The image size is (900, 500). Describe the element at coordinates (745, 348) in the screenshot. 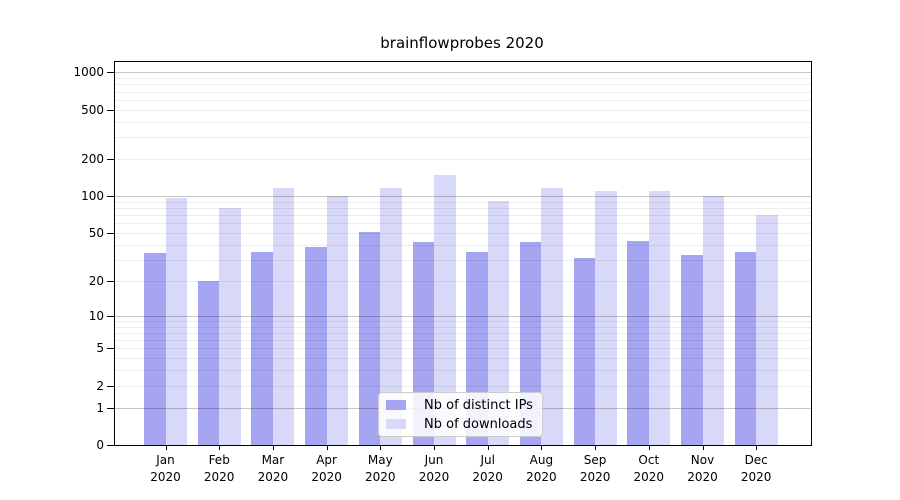

I see `bar-dec-distinct-ips` at that location.